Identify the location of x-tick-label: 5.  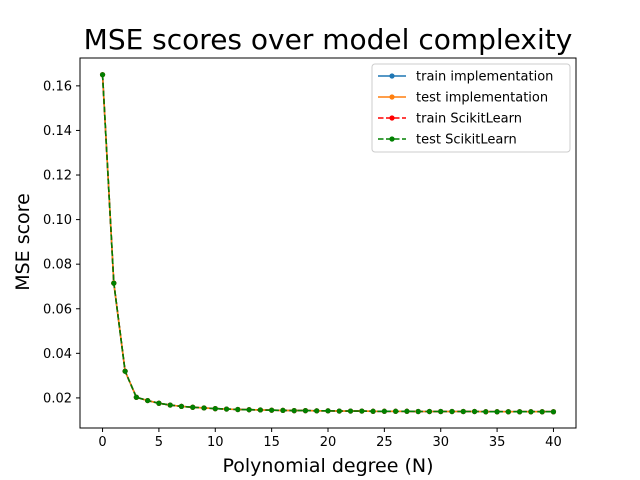
(159, 442).